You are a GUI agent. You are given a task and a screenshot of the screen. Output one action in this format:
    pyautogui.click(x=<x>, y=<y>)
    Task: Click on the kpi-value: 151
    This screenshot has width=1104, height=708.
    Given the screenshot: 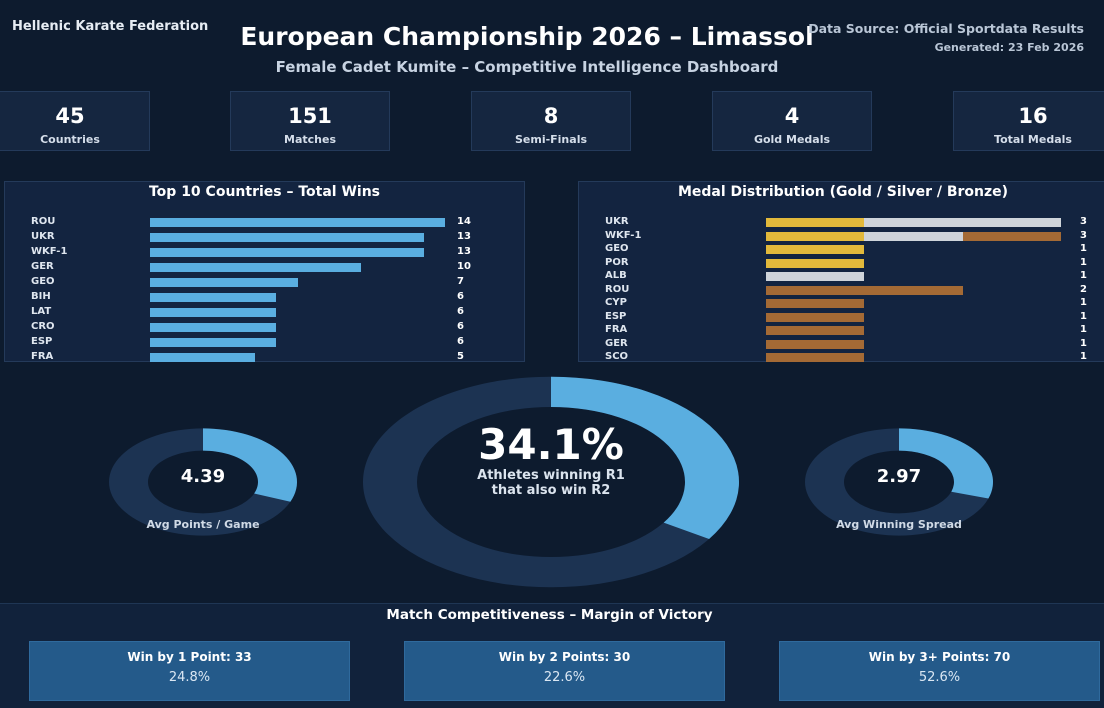 What is the action you would take?
    pyautogui.click(x=310, y=116)
    